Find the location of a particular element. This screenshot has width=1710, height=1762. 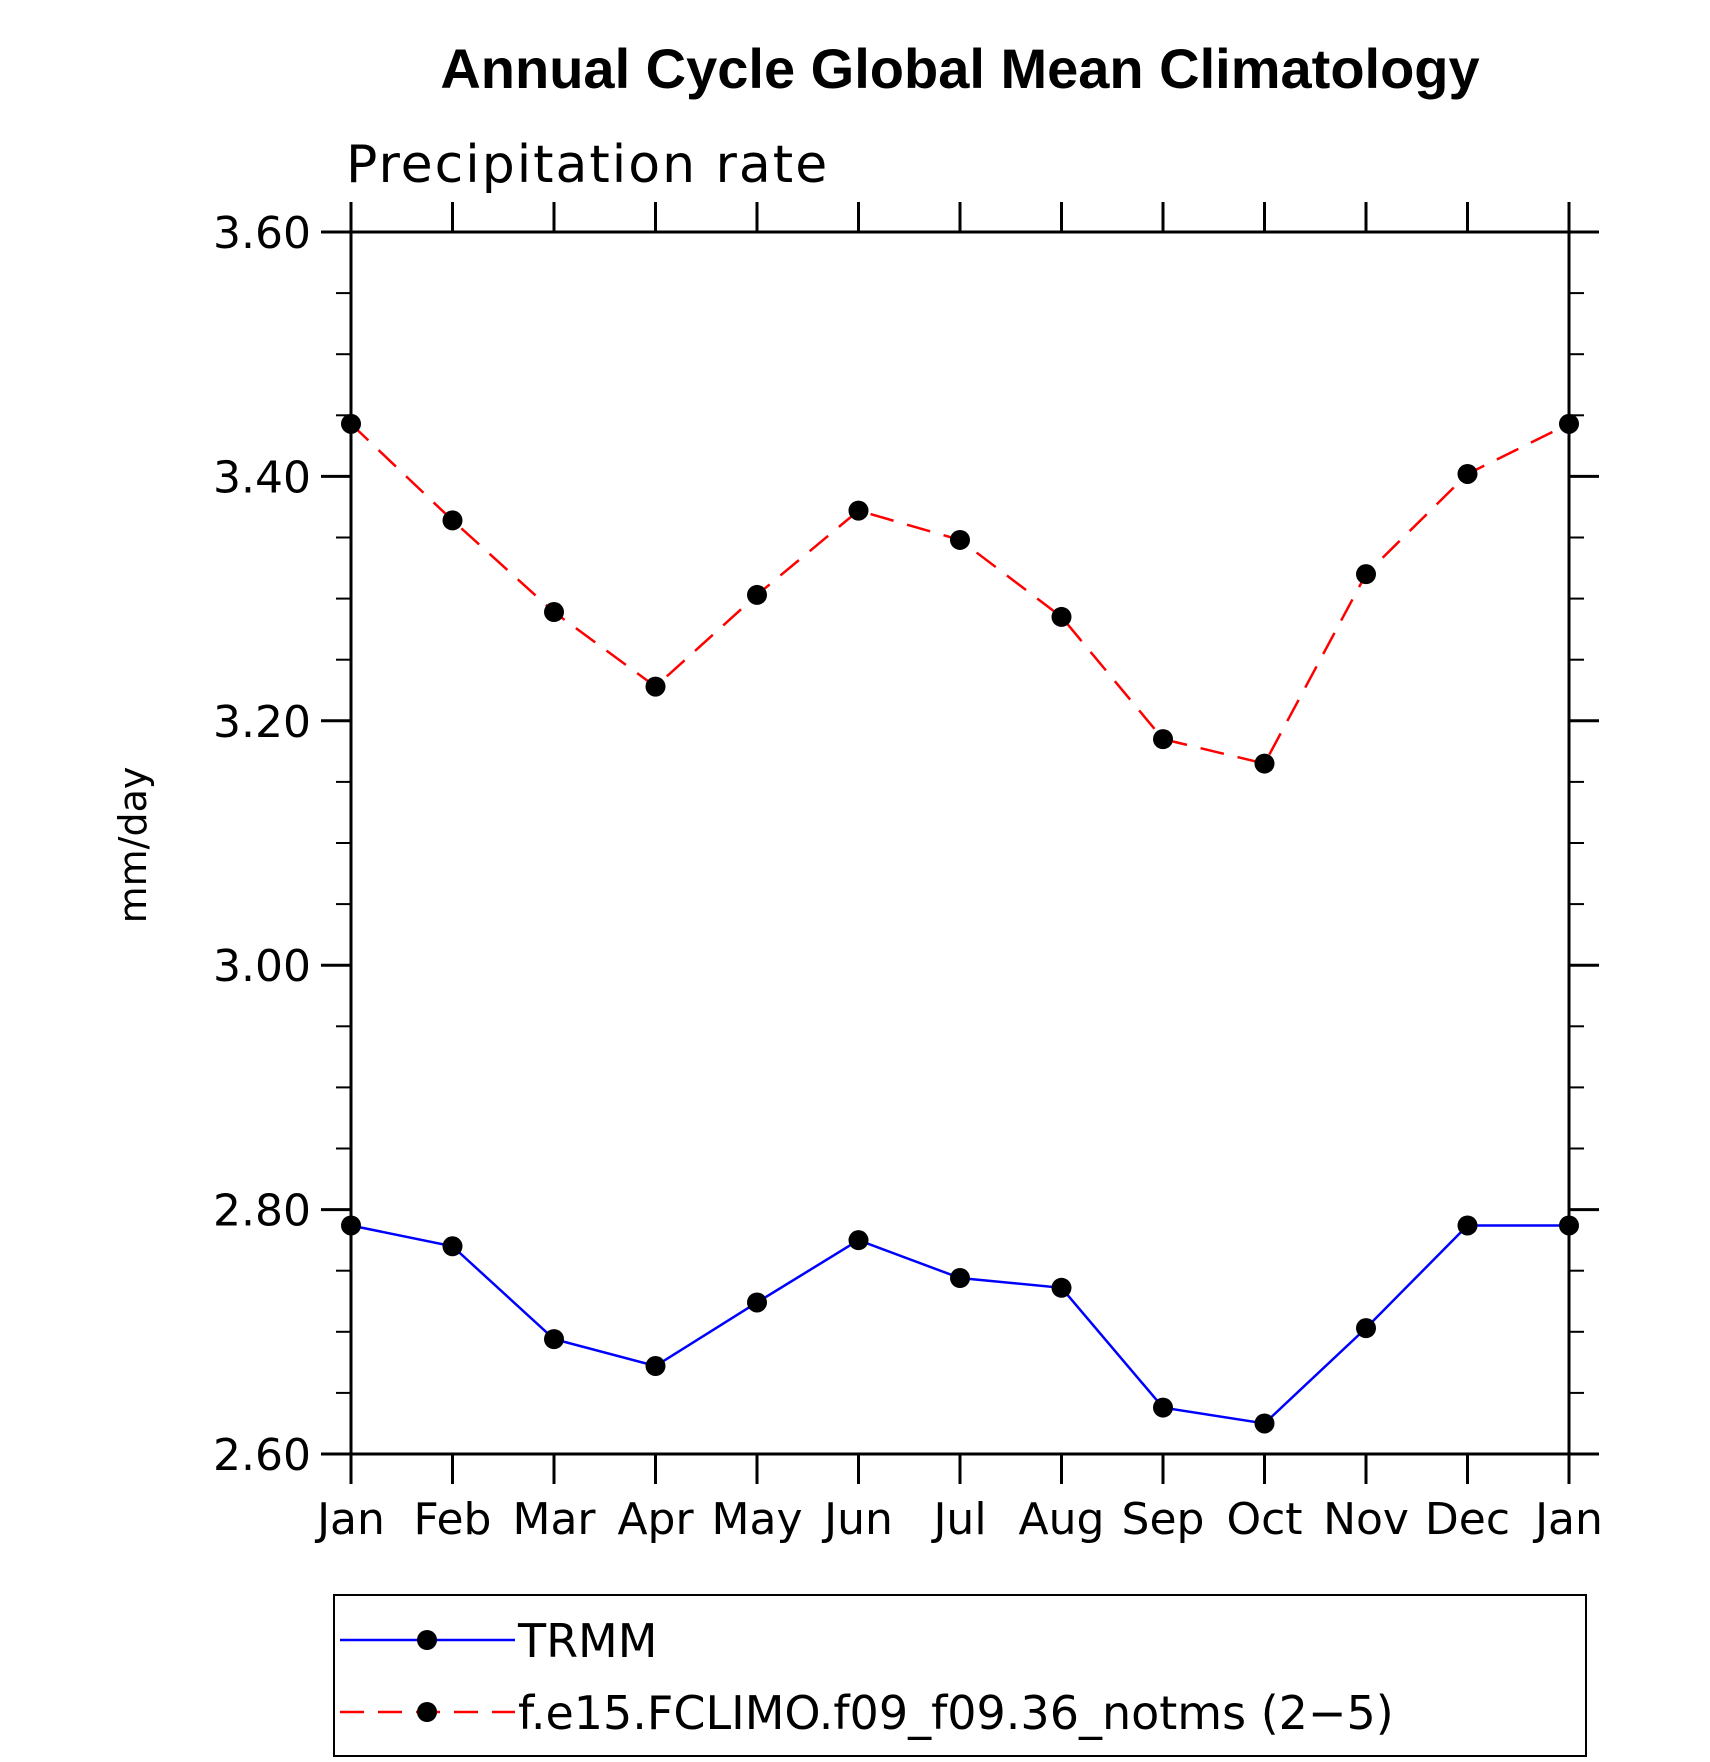

x-tick-label: Nov is located at coordinates (1366, 1519).